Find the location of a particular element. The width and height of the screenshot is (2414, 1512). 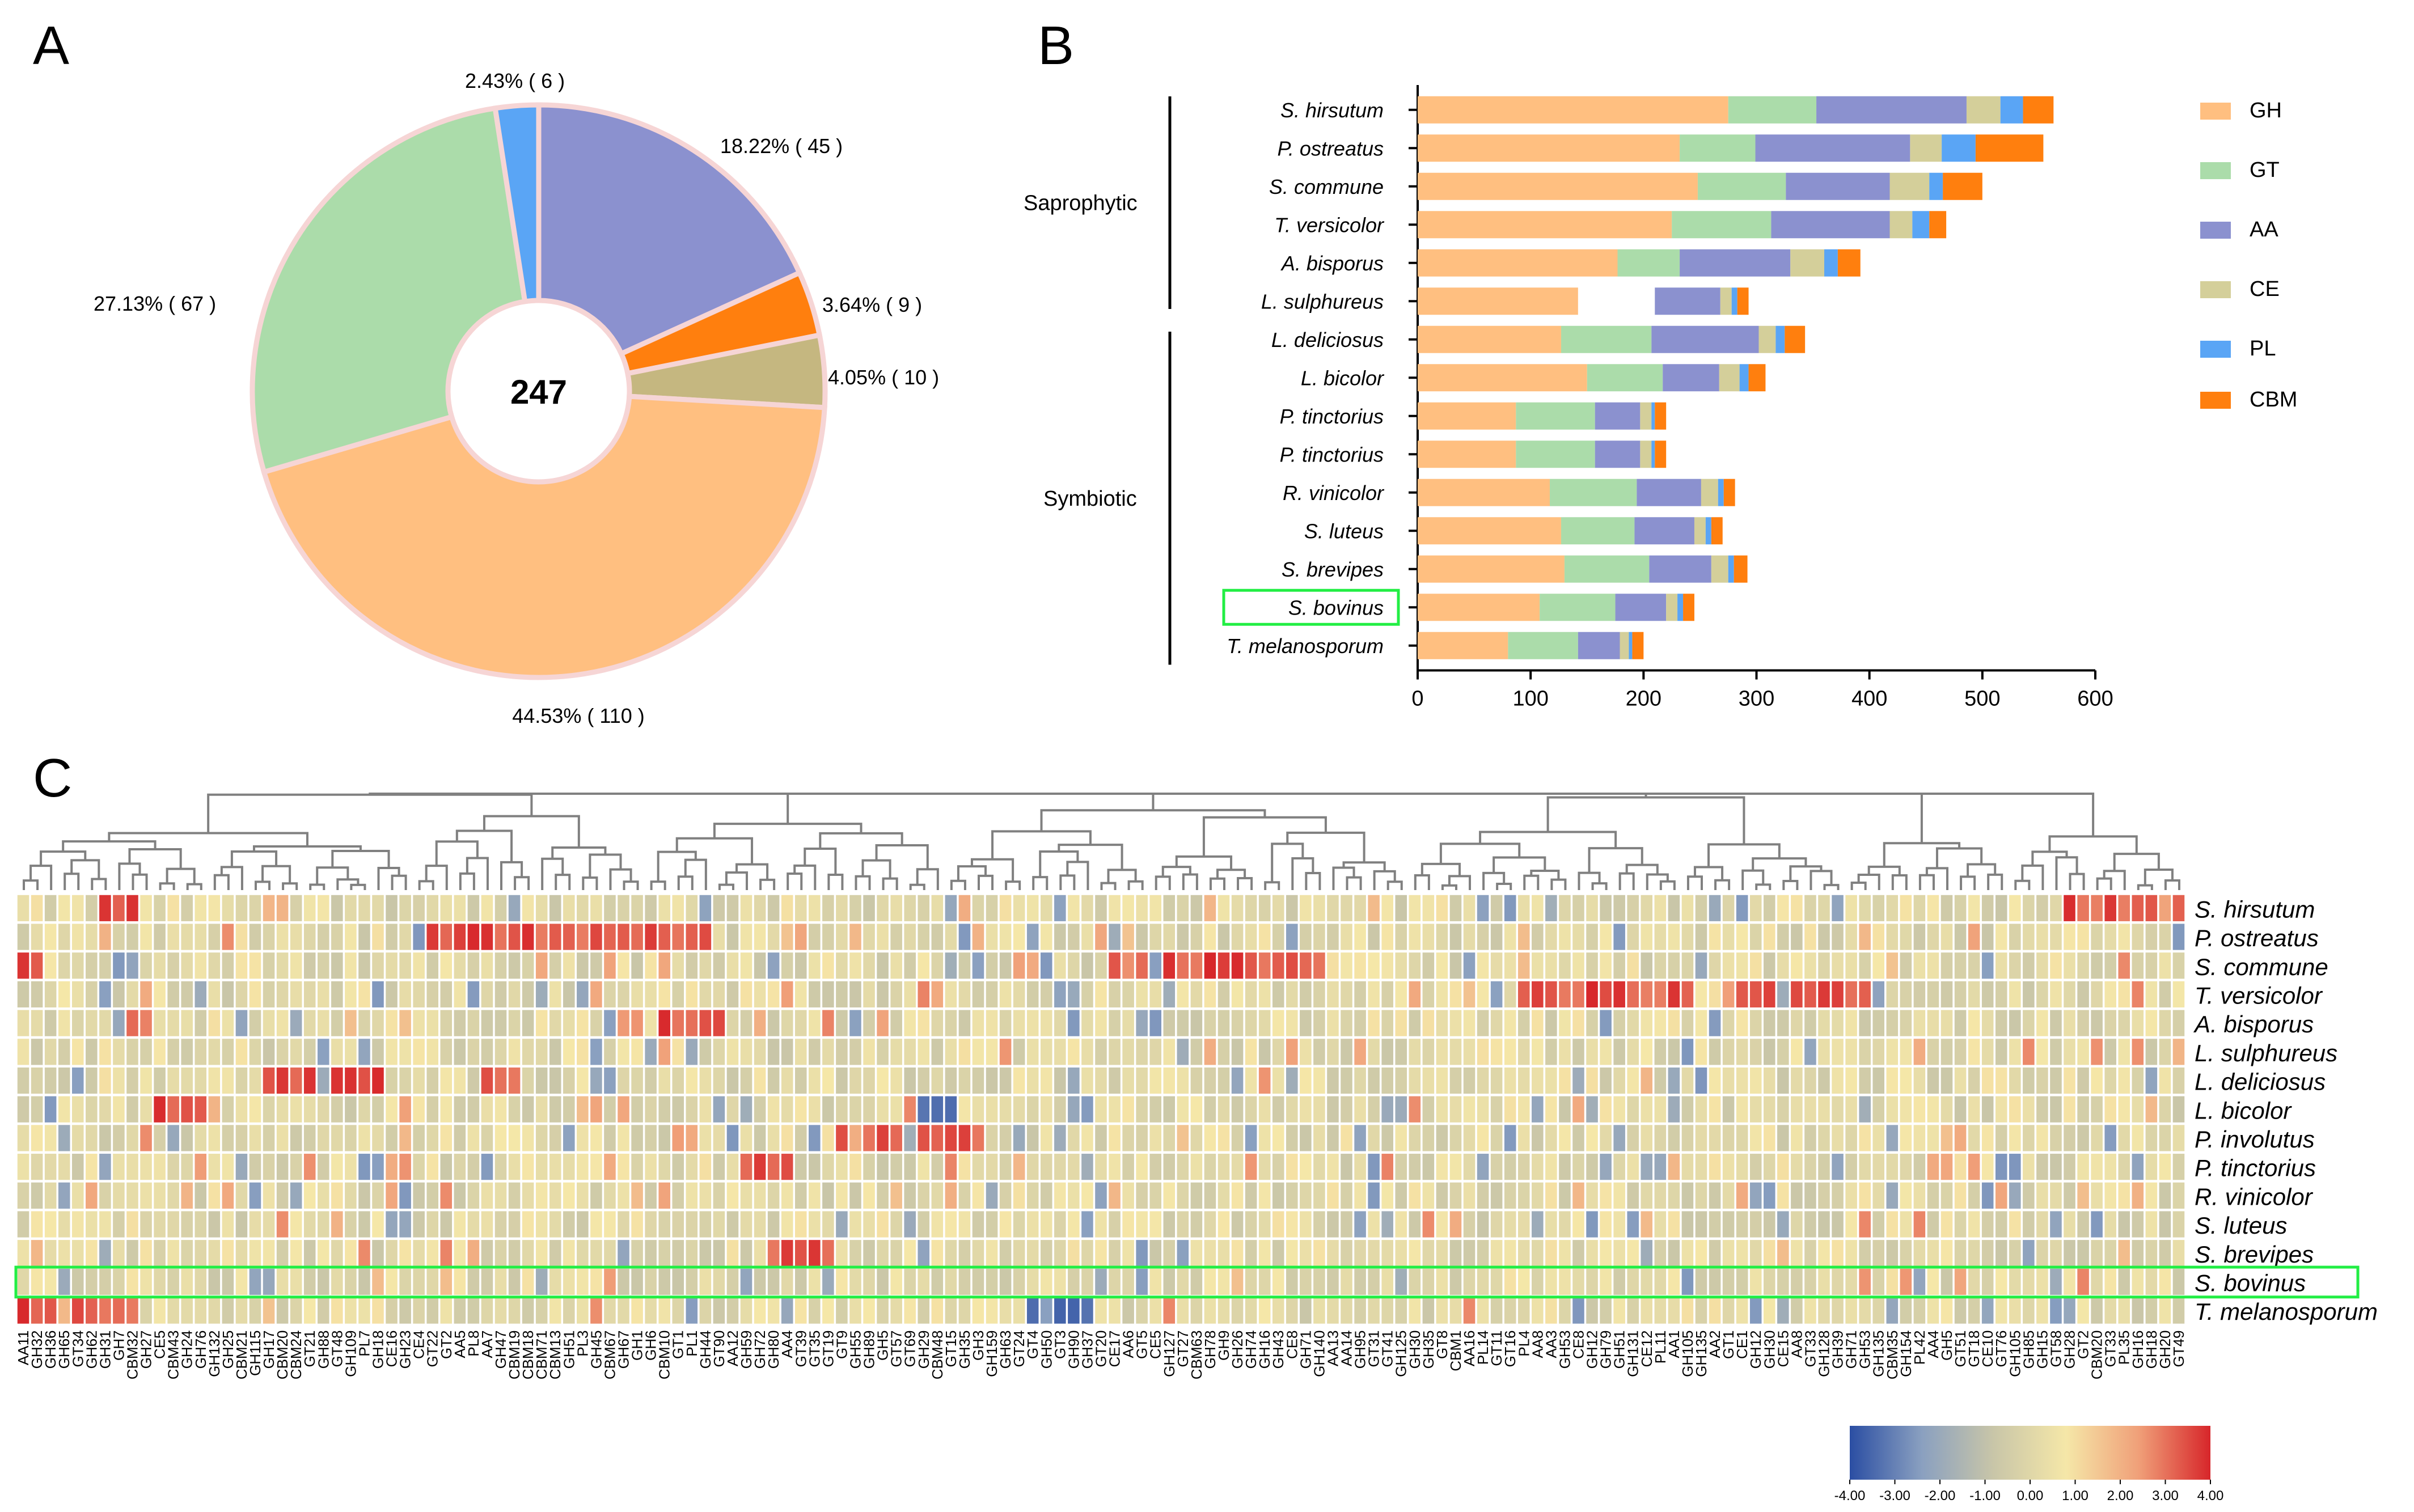

bar-x-tick-label: 100 is located at coordinates (1530, 699).